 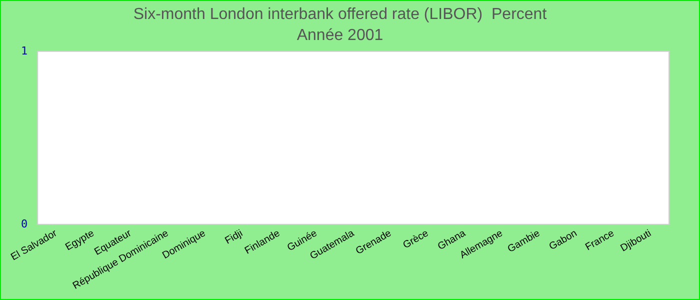 What do you see at coordinates (416, 240) in the screenshot?
I see `x-tick-label: Grèce` at bounding box center [416, 240].